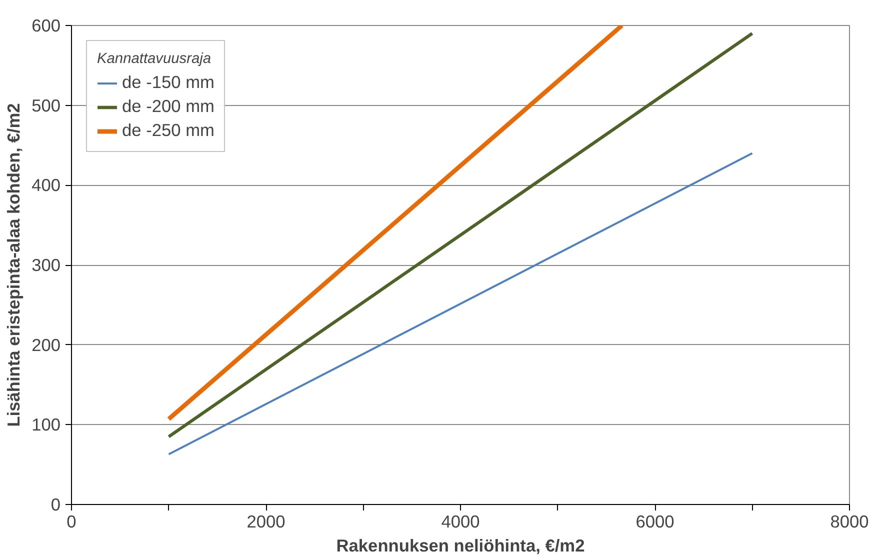 This screenshot has height=558, width=879. Describe the element at coordinates (168, 82) in the screenshot. I see `legend-label: de -150 mm` at that location.